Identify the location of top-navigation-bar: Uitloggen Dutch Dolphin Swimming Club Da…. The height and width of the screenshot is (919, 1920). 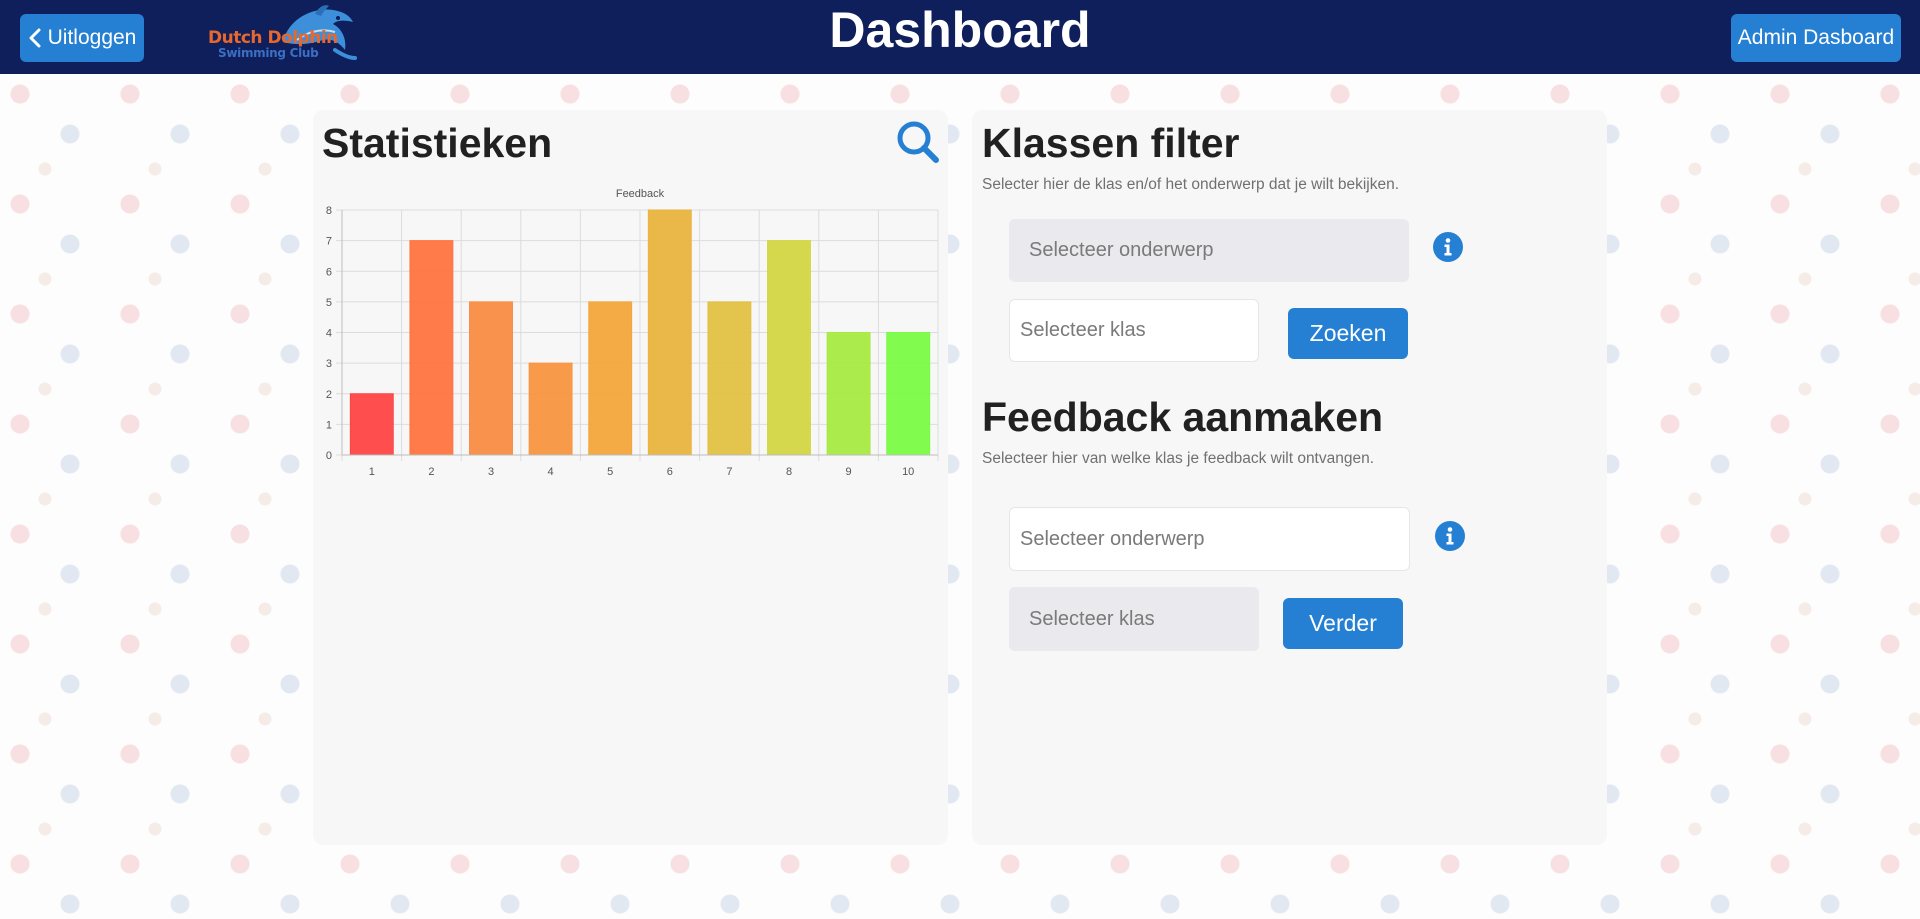
(960, 37).